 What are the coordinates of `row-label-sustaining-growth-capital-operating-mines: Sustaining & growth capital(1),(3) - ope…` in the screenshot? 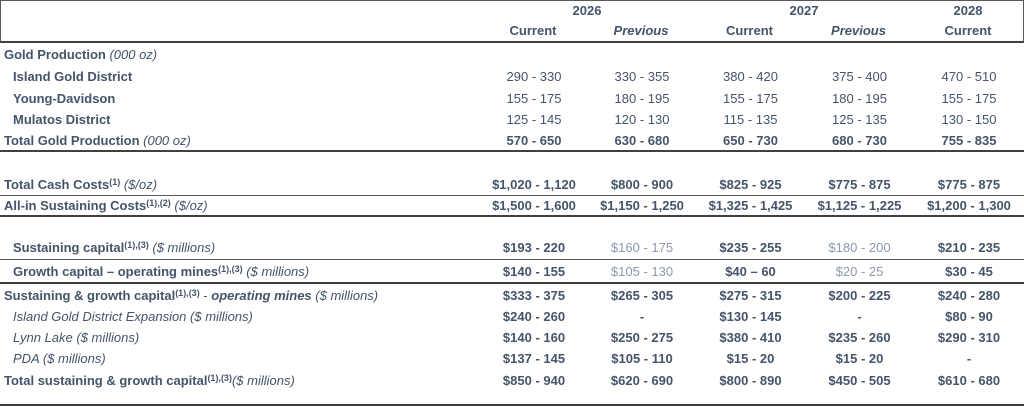 It's located at (240, 295).